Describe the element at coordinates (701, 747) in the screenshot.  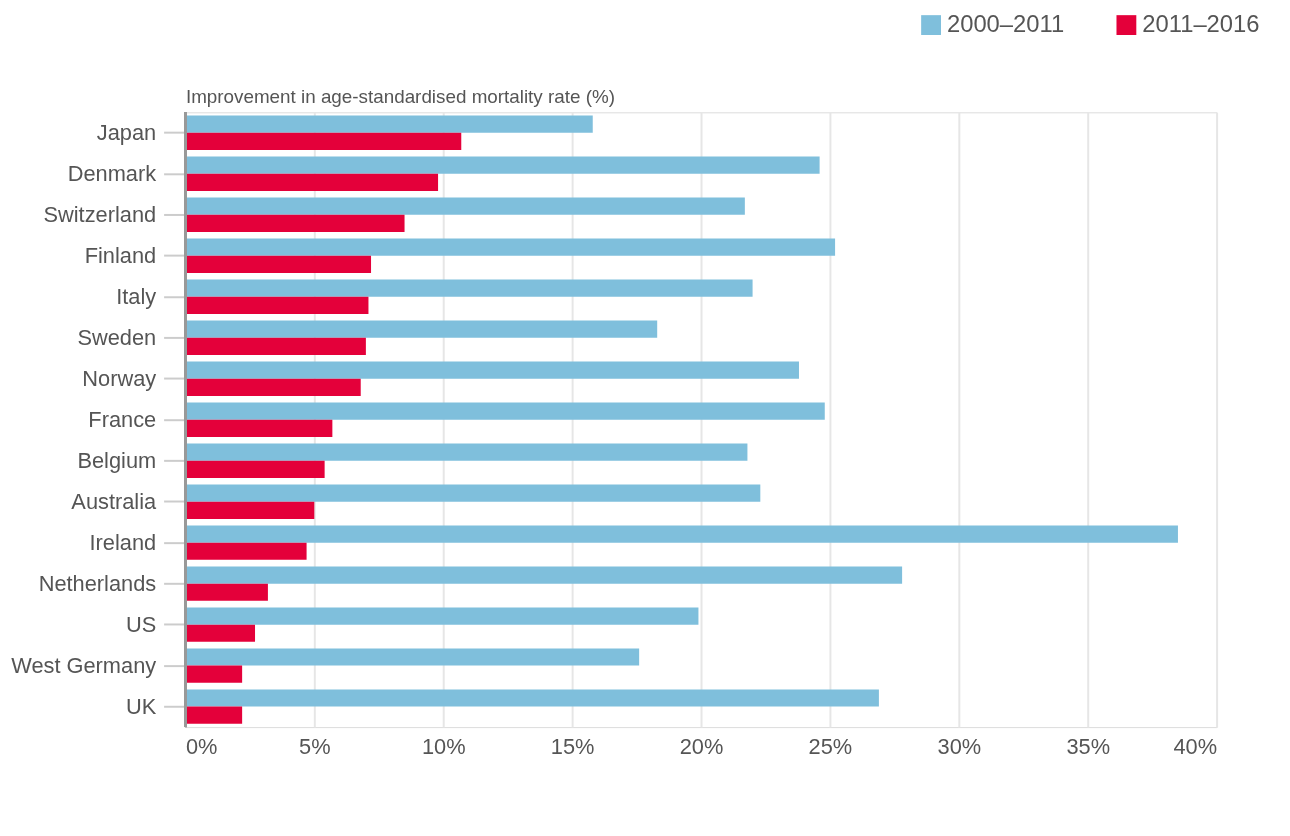
I see `x-tick-label: 20%` at that location.